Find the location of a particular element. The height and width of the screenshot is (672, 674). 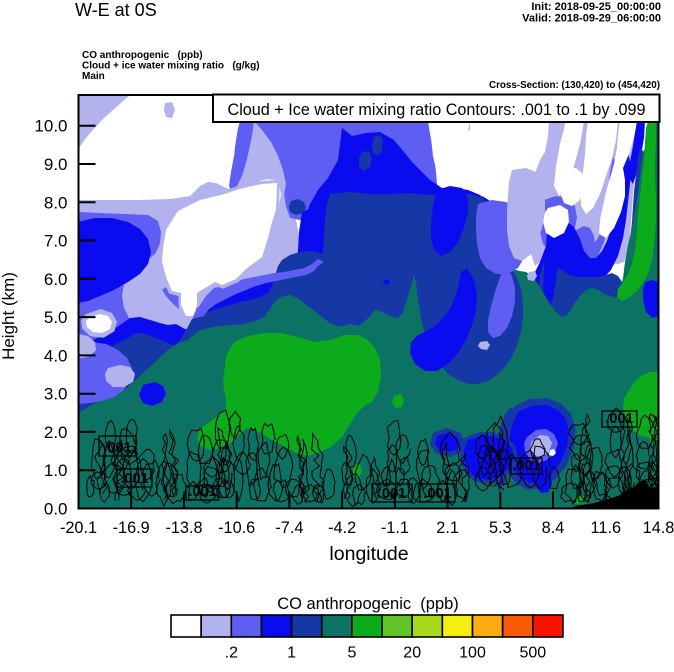

svg-text: -1.1 is located at coordinates (395, 528).